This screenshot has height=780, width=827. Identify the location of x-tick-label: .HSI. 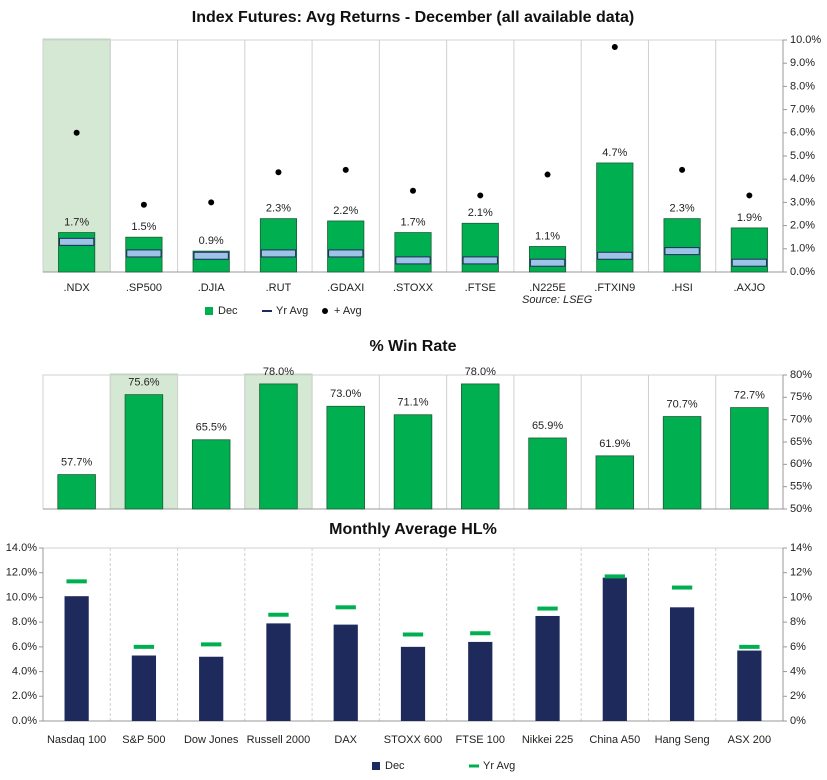
(681, 288).